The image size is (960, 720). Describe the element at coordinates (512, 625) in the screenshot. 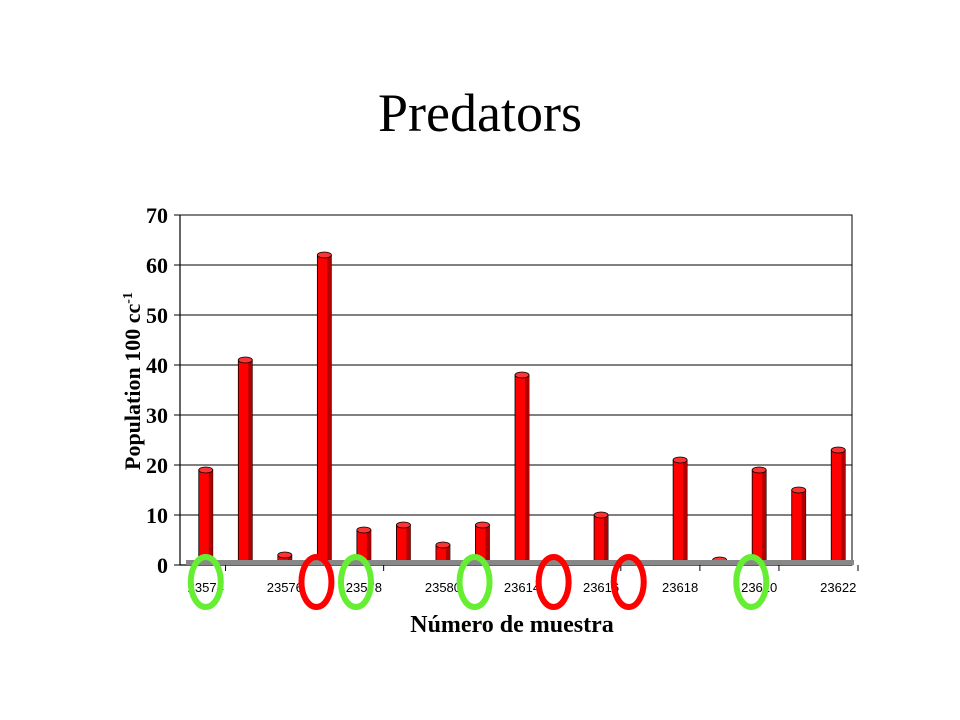

I see `x-axis-label: Número de muestra` at that location.